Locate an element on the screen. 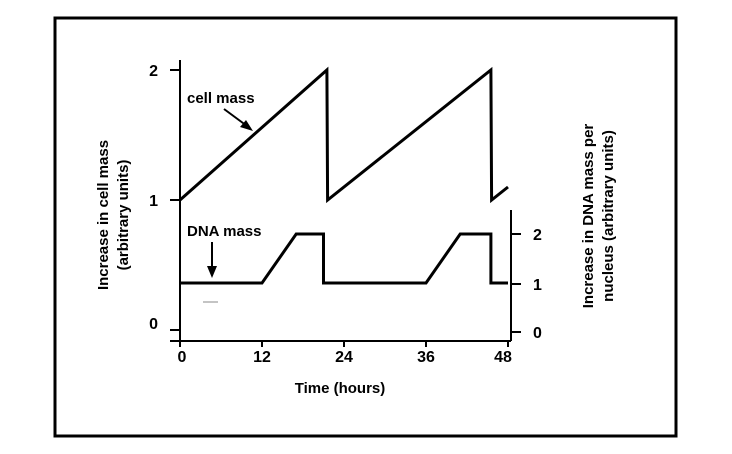  right-tick-label-2: 2 is located at coordinates (537, 235).